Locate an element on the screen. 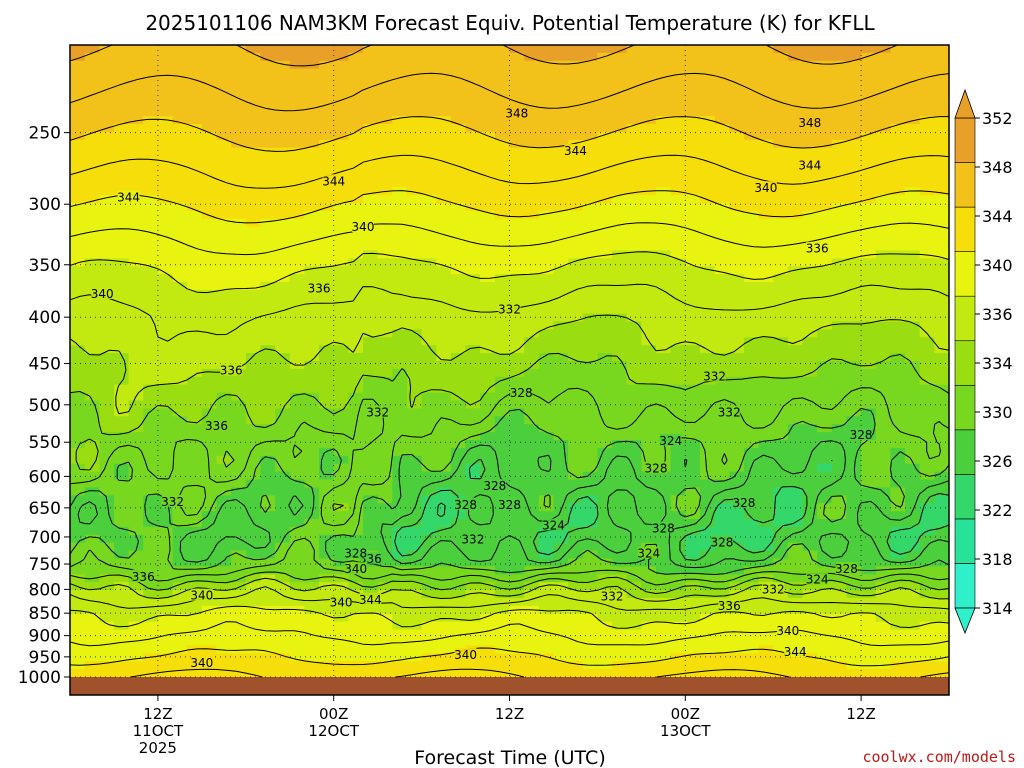  contour-label-328: 328 is located at coordinates (846, 569).